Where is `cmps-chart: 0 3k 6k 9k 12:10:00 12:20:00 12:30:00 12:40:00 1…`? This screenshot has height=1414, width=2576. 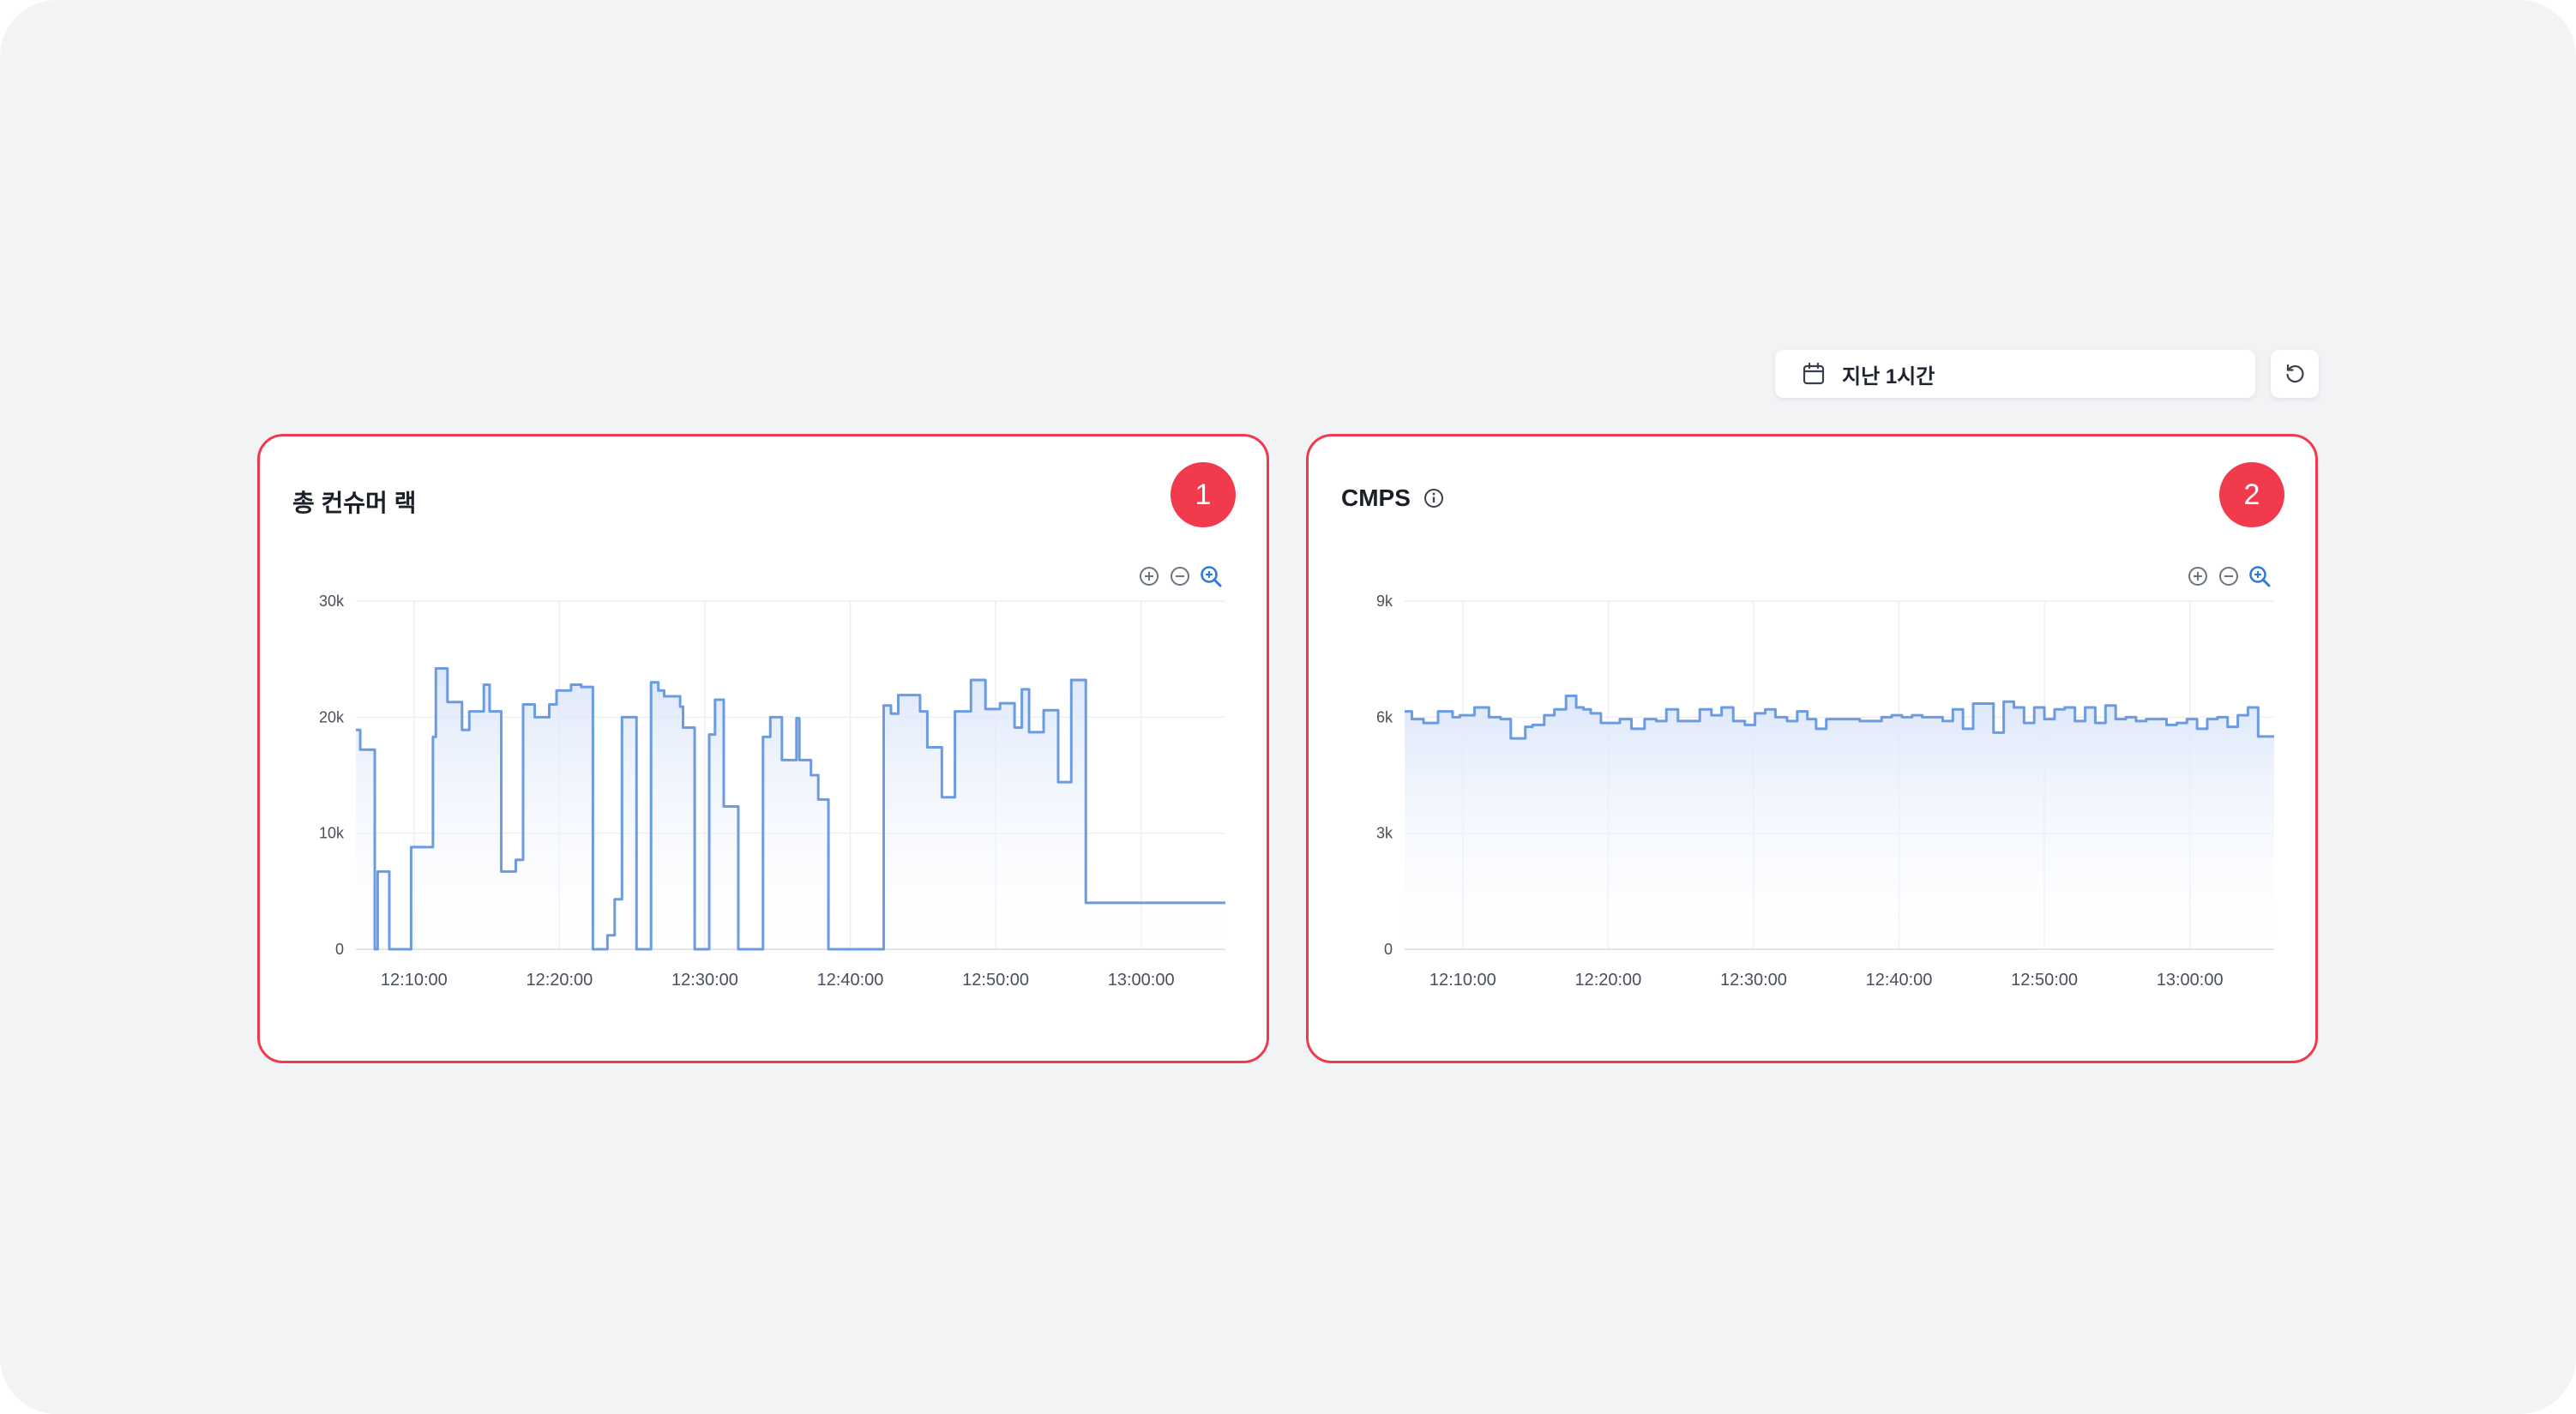
cmps-chart: 0 3k 6k 9k 12:10:00 12:20:00 12:30:00 12:40:00 1… is located at coordinates (1825, 791).